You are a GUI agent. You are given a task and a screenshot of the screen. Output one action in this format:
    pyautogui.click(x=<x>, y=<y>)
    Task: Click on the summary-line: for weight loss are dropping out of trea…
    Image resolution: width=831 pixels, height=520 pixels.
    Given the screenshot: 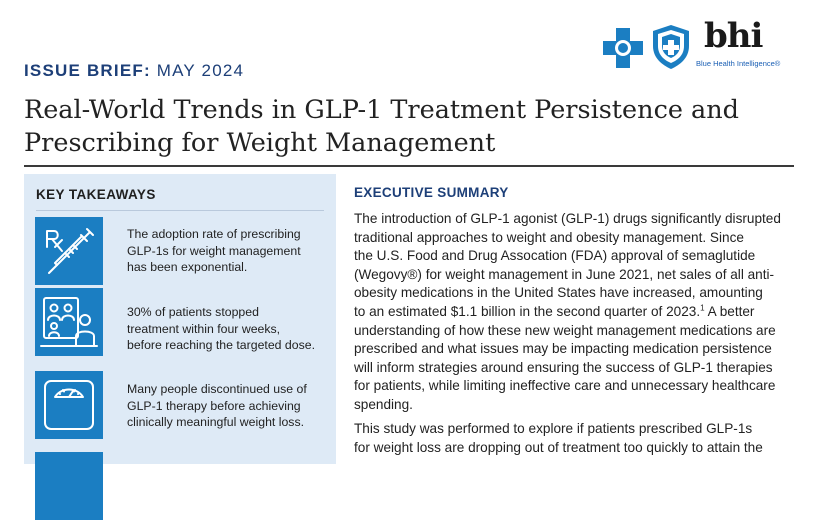 What is the action you would take?
    pyautogui.click(x=558, y=447)
    